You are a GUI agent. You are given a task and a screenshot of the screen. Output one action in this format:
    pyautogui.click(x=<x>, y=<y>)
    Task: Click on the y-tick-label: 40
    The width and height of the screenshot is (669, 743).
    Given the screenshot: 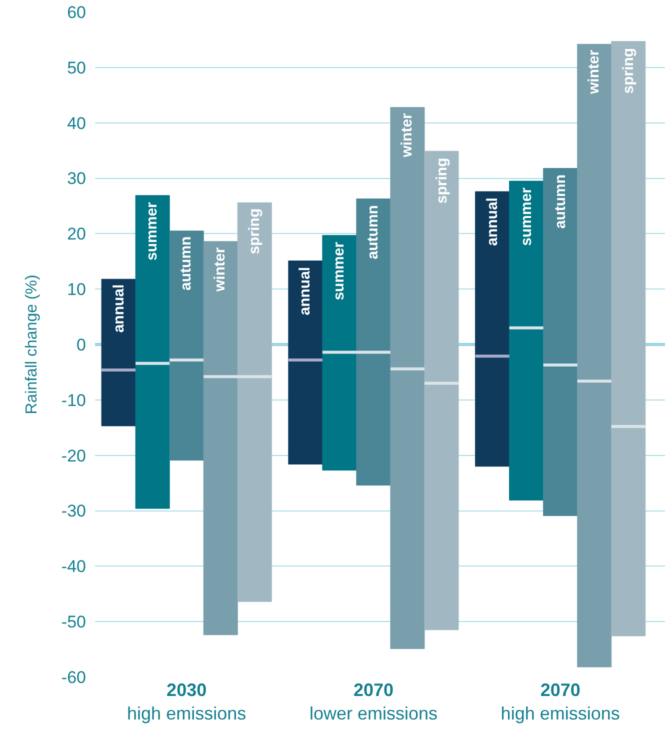 What is the action you would take?
    pyautogui.click(x=76, y=123)
    